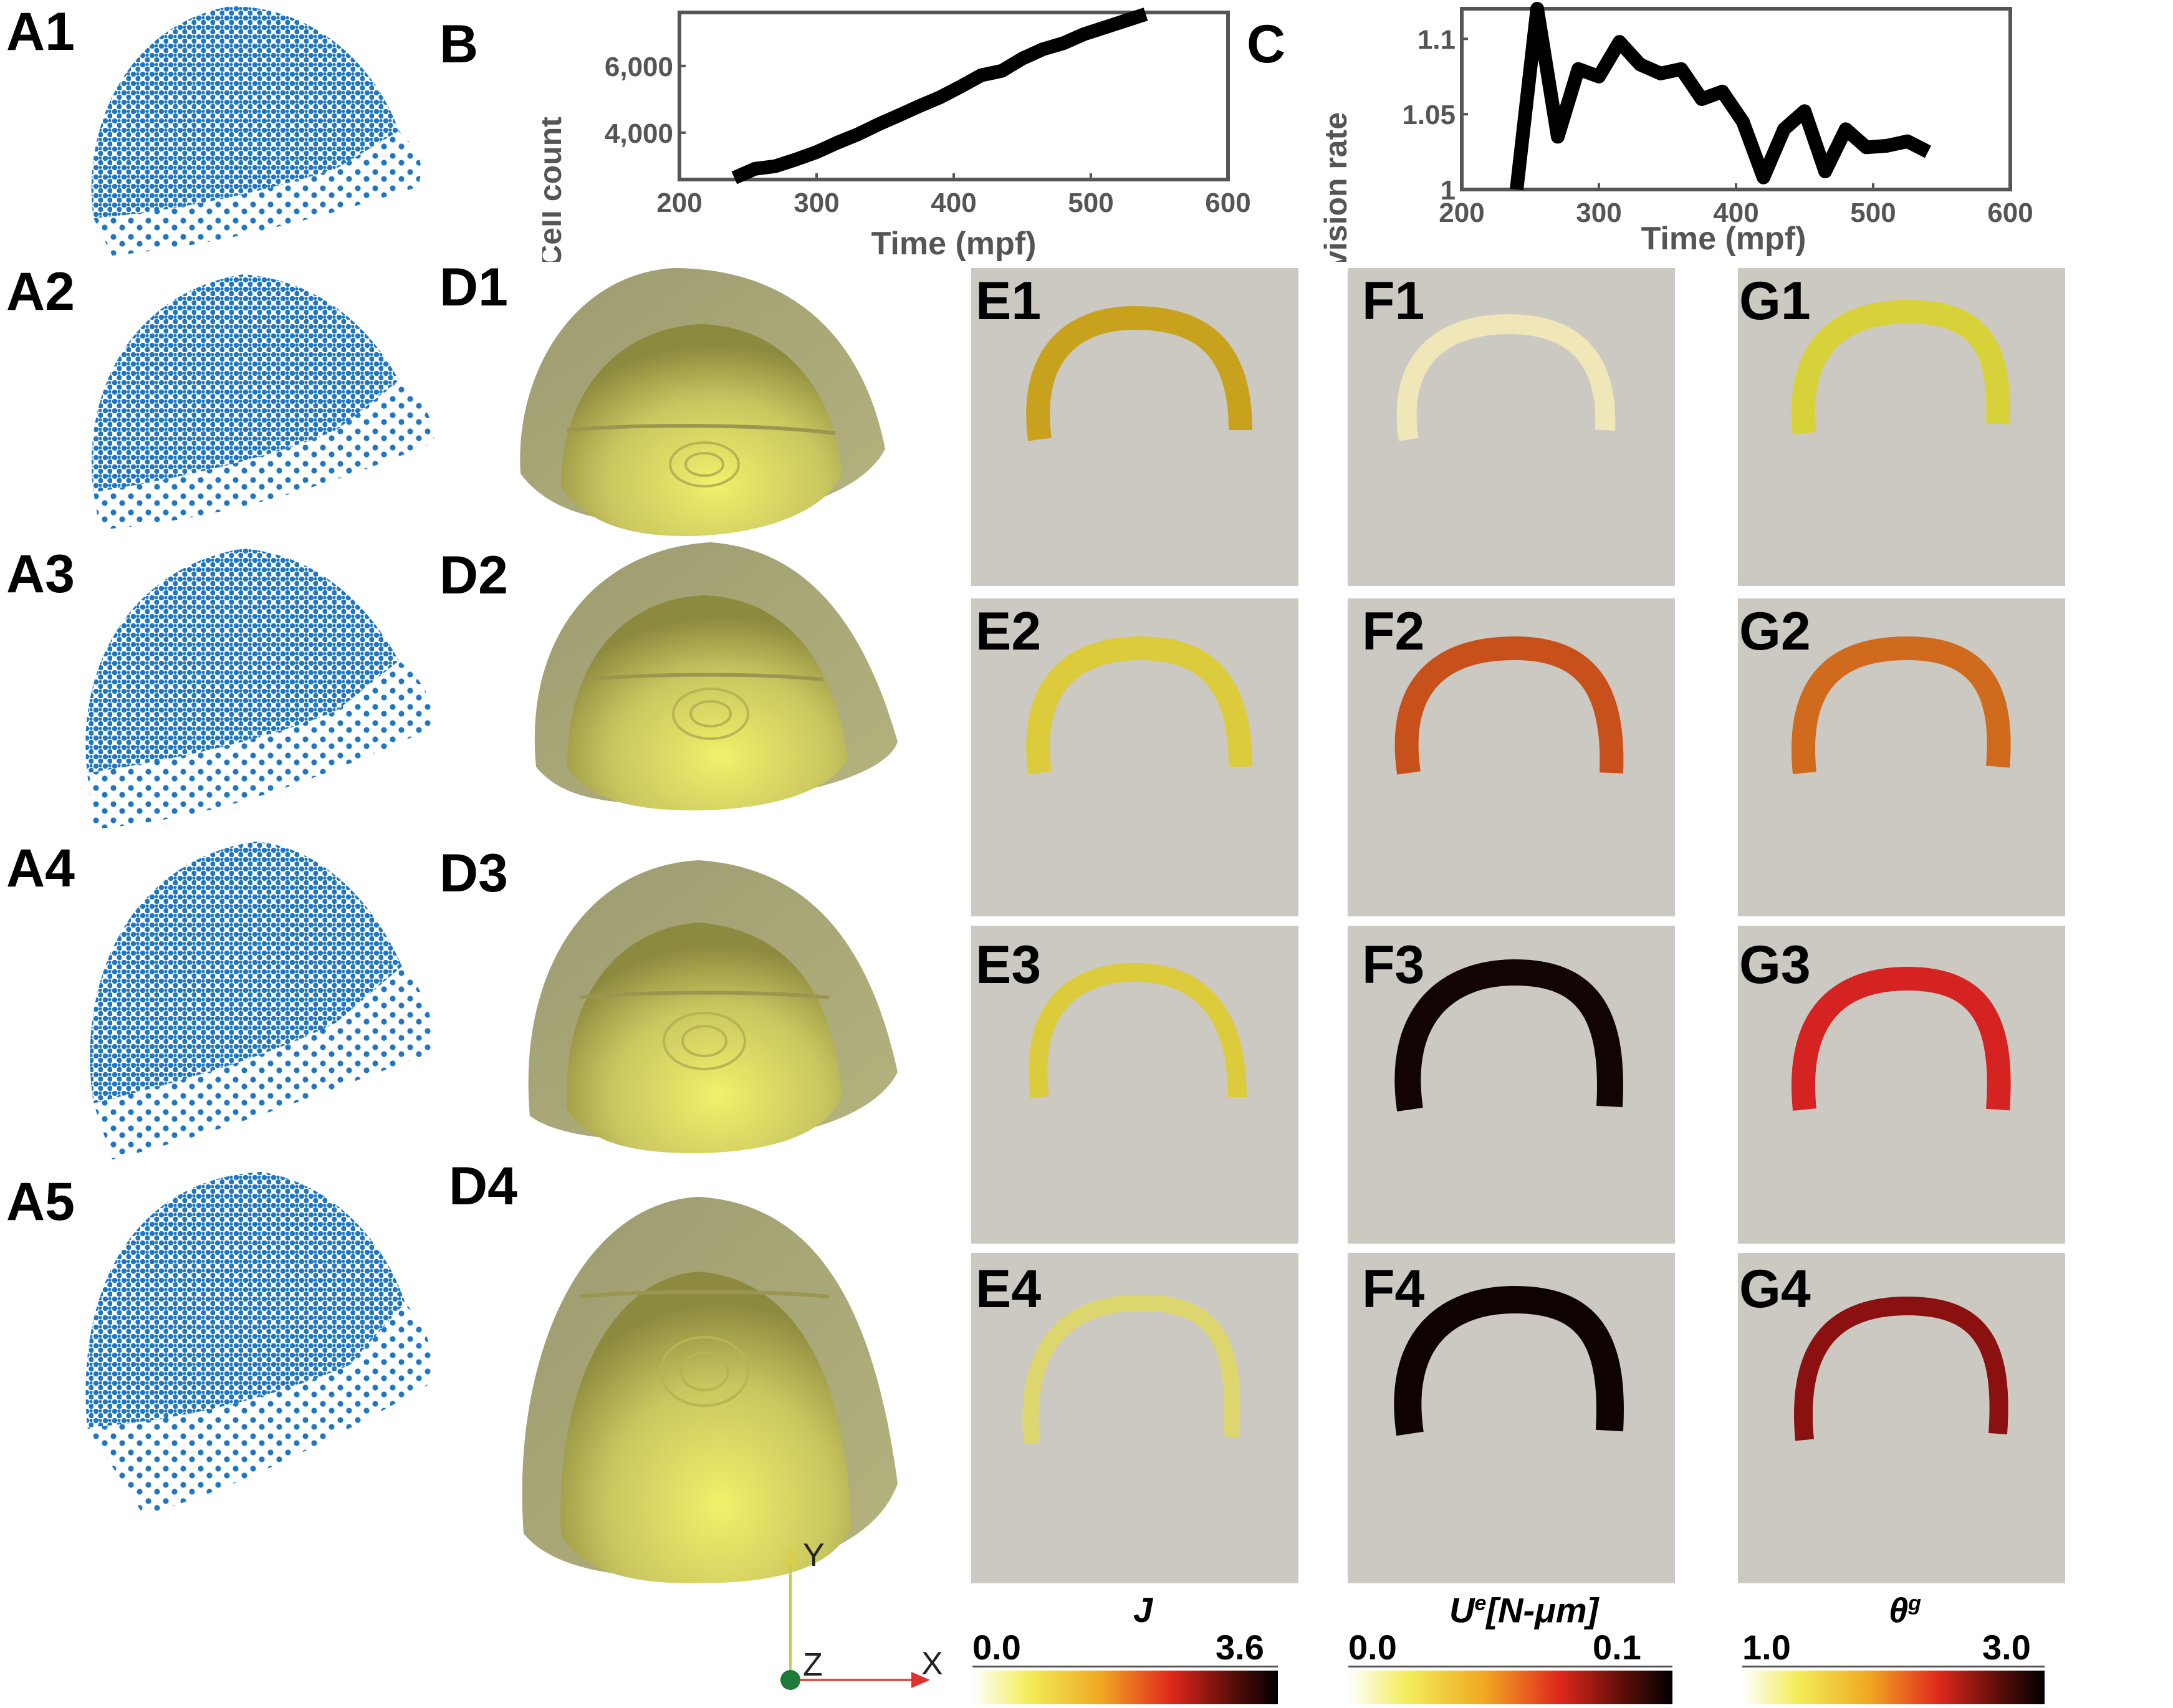 The height and width of the screenshot is (1708, 2173). Describe the element at coordinates (813, 1665) in the screenshot. I see `triad-z-label: Z` at that location.